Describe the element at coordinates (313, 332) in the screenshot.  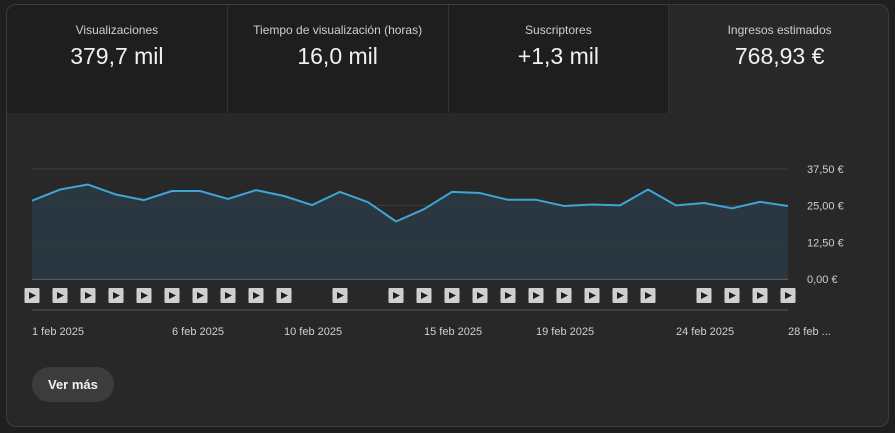
I see `x-tick-label: 10 feb 2025` at that location.